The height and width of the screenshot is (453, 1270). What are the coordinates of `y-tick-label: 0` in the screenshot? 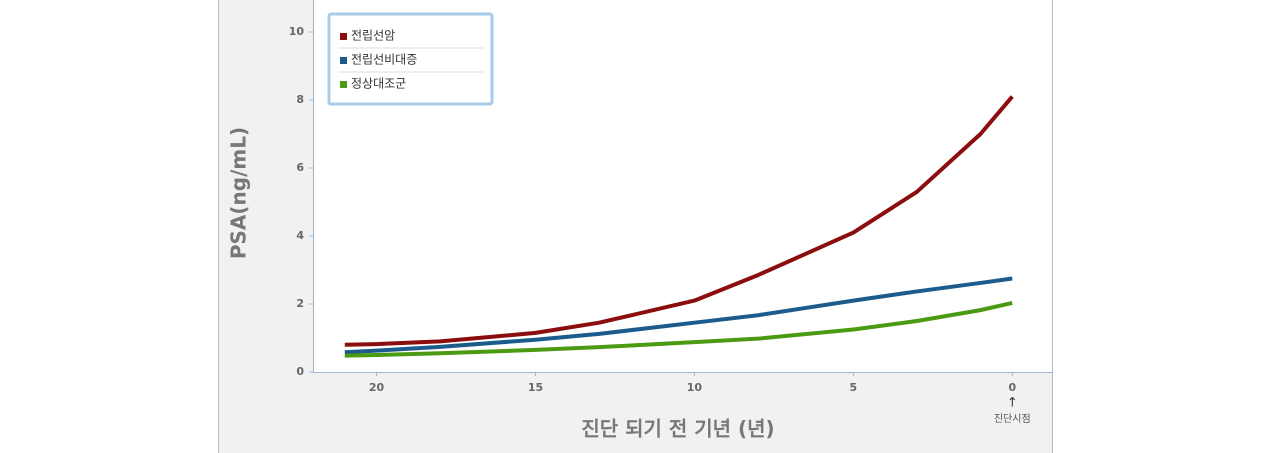 It's located at (300, 371).